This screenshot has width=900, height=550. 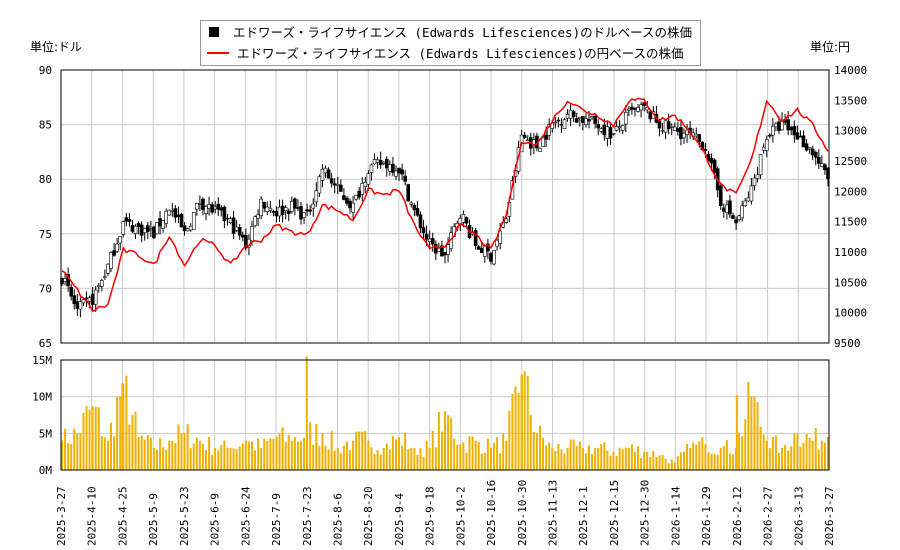 I want to click on volume-tick-label: 5M, so click(x=46, y=433).